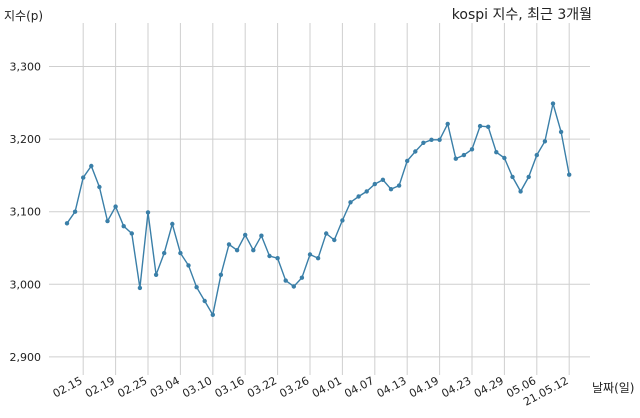  What do you see at coordinates (489, 387) in the screenshot?
I see `x-tick-label: 04.29` at bounding box center [489, 387].